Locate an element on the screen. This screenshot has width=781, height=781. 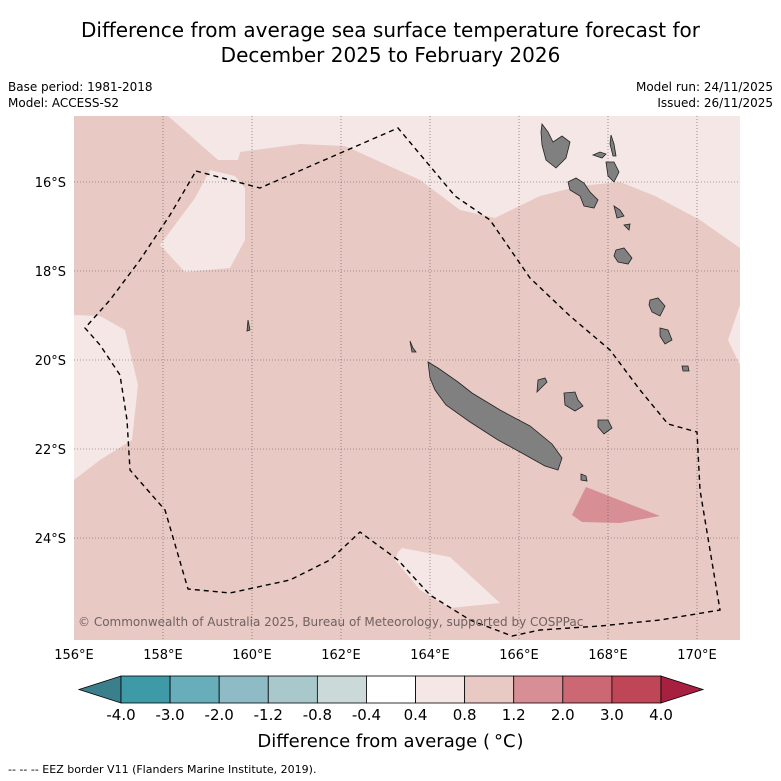
colorbar-tick-label: -4.0 is located at coordinates (120, 715).